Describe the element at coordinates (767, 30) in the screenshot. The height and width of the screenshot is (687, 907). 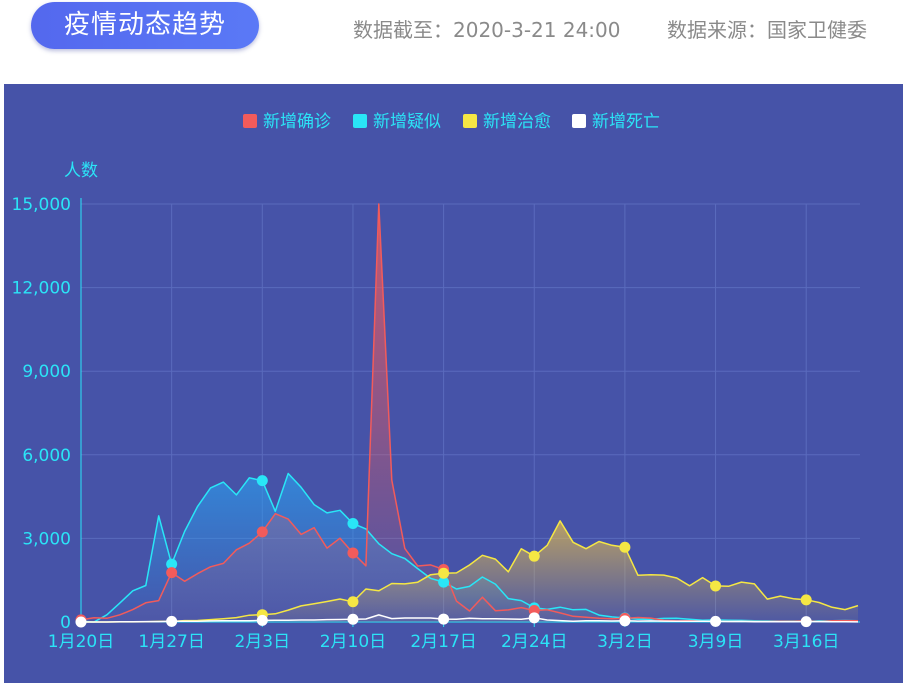
I see `data-source-text: 数据来源：国家卫健委` at that location.